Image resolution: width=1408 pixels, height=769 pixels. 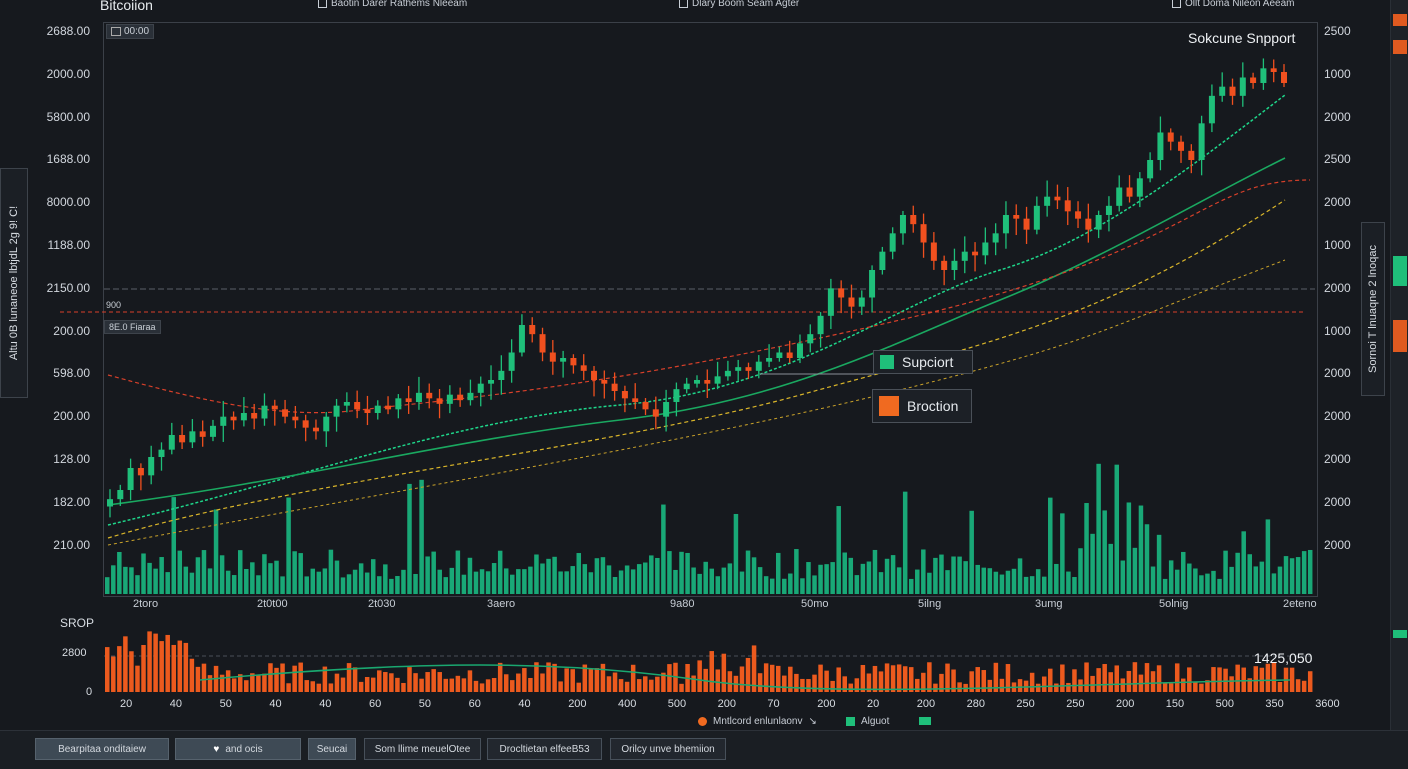 I want to click on green-toggle-icon, so click(x=925, y=721).